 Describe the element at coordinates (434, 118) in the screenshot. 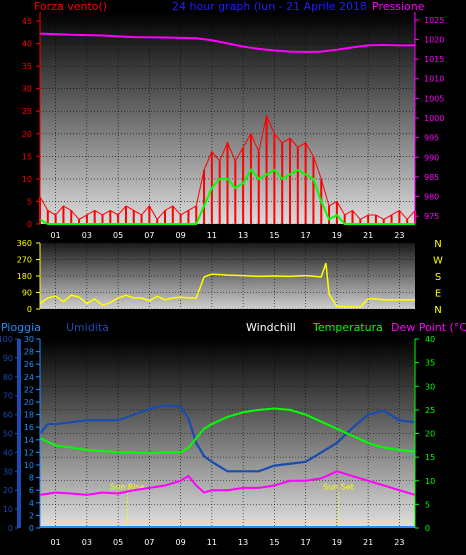

I see `pressure-tick-label: 1000` at that location.